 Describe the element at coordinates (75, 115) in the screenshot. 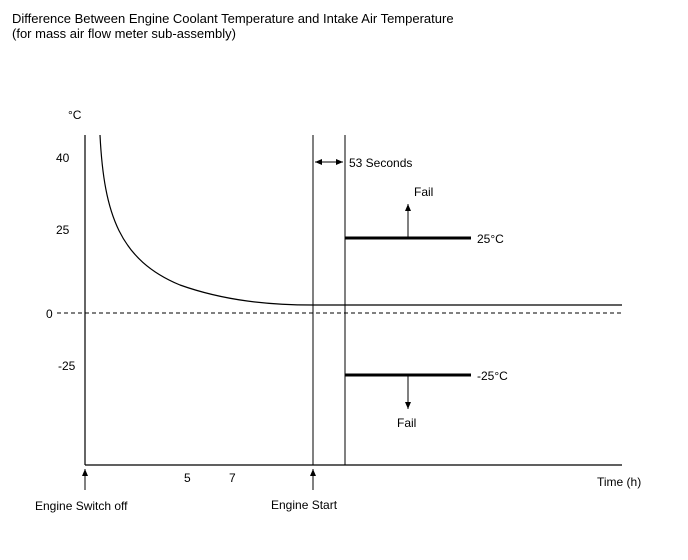

I see `y-unit-label: °C` at that location.